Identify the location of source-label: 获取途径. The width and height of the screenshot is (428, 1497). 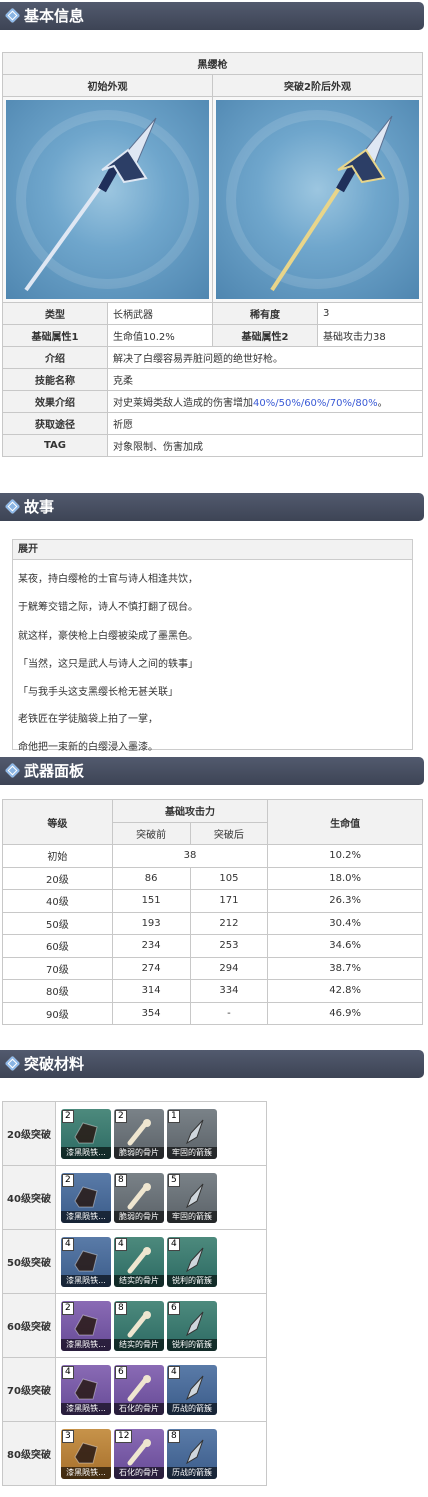
(55, 423).